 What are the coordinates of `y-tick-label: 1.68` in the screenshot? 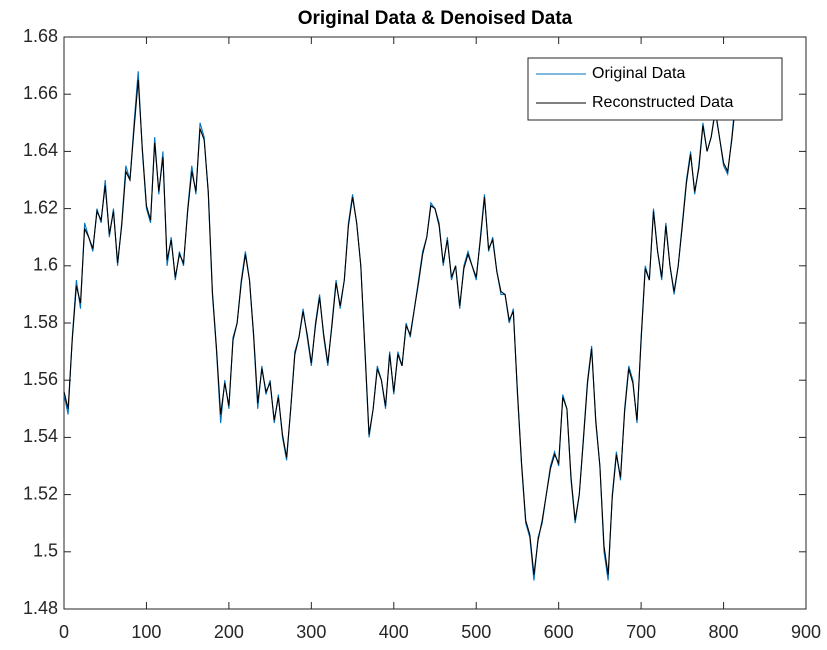 It's located at (40, 36).